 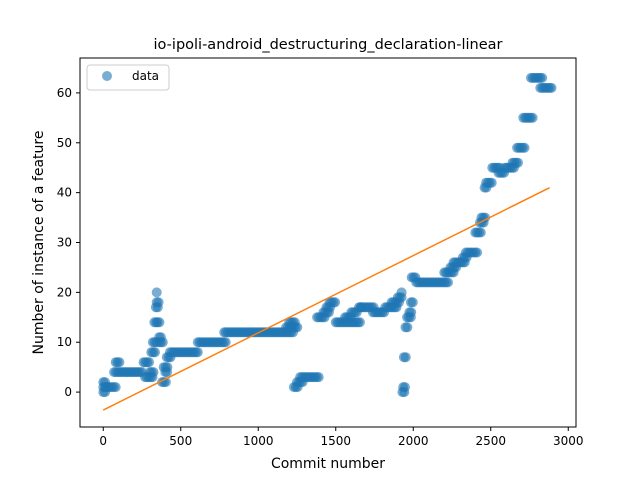 What do you see at coordinates (64, 93) in the screenshot?
I see `y-tick-label: 60` at bounding box center [64, 93].